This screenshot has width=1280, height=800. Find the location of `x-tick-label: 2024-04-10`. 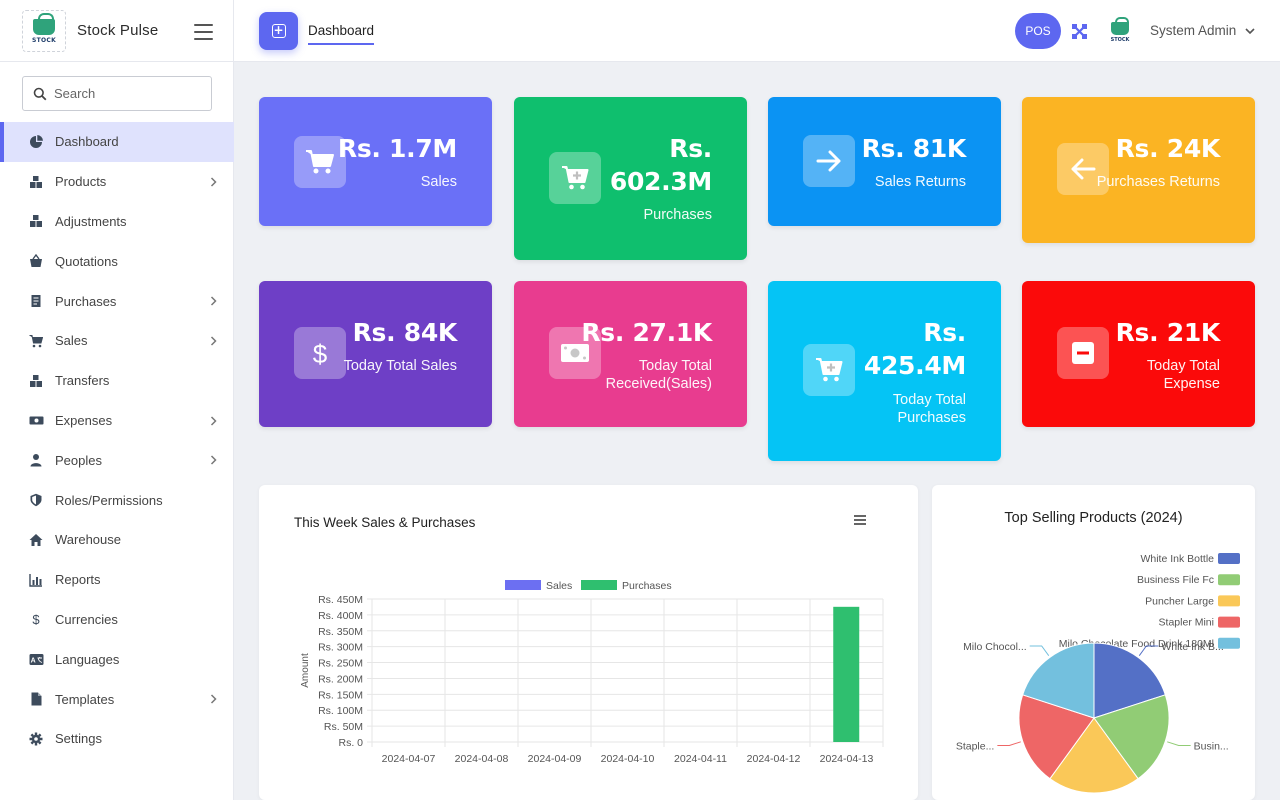

x-tick-label: 2024-04-10 is located at coordinates (628, 759).